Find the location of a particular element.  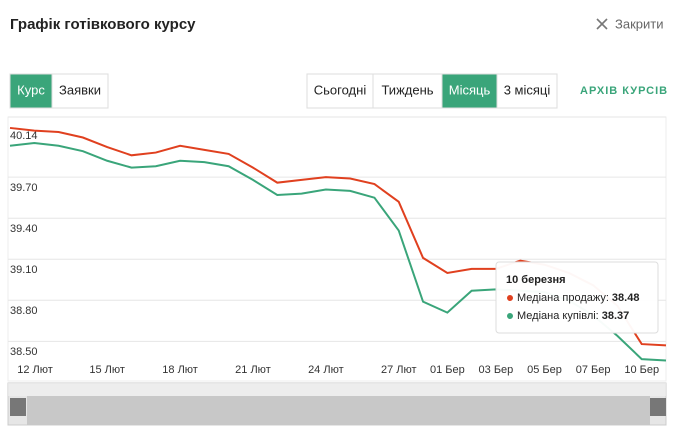

close-button: Закрити is located at coordinates (629, 23).